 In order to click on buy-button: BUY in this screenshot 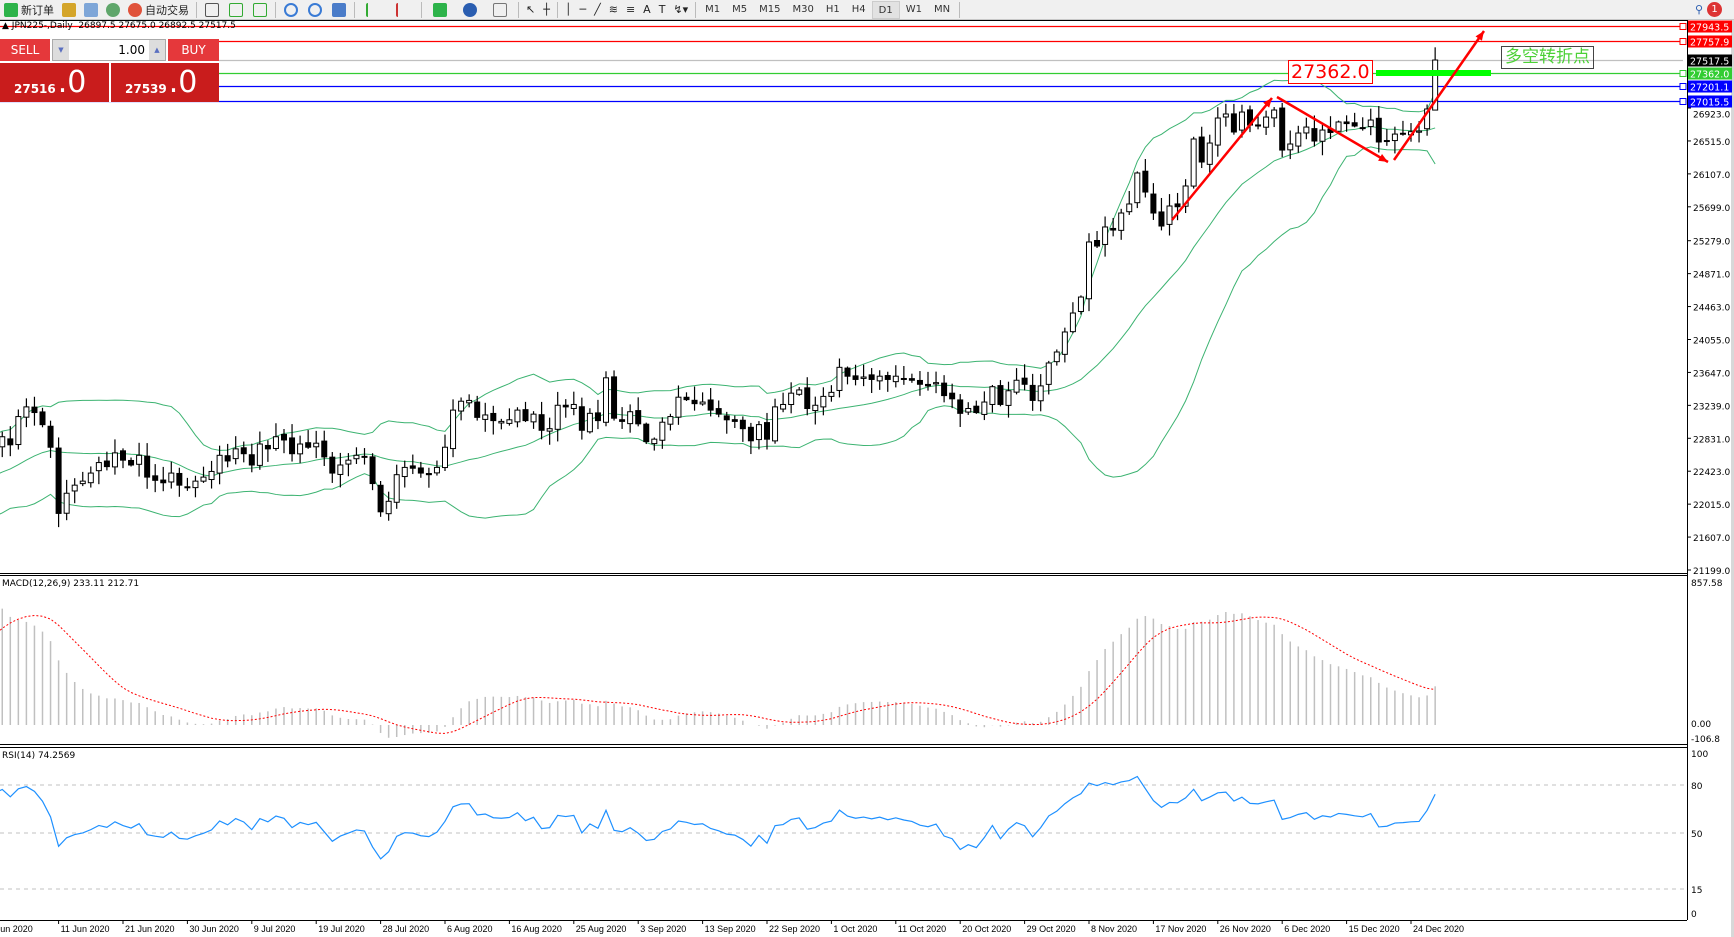, I will do `click(193, 50)`.